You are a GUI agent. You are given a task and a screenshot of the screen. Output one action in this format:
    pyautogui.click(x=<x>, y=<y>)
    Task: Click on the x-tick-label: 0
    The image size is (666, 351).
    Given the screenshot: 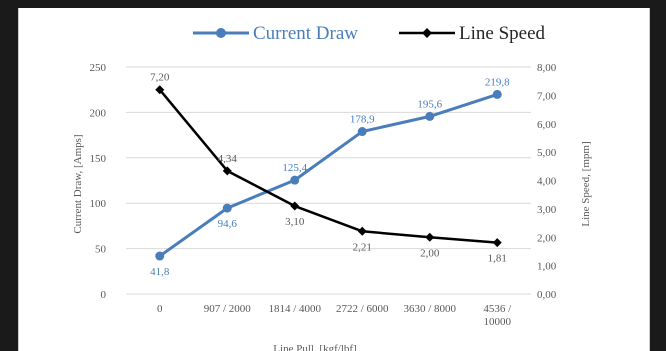 What is the action you would take?
    pyautogui.click(x=160, y=309)
    